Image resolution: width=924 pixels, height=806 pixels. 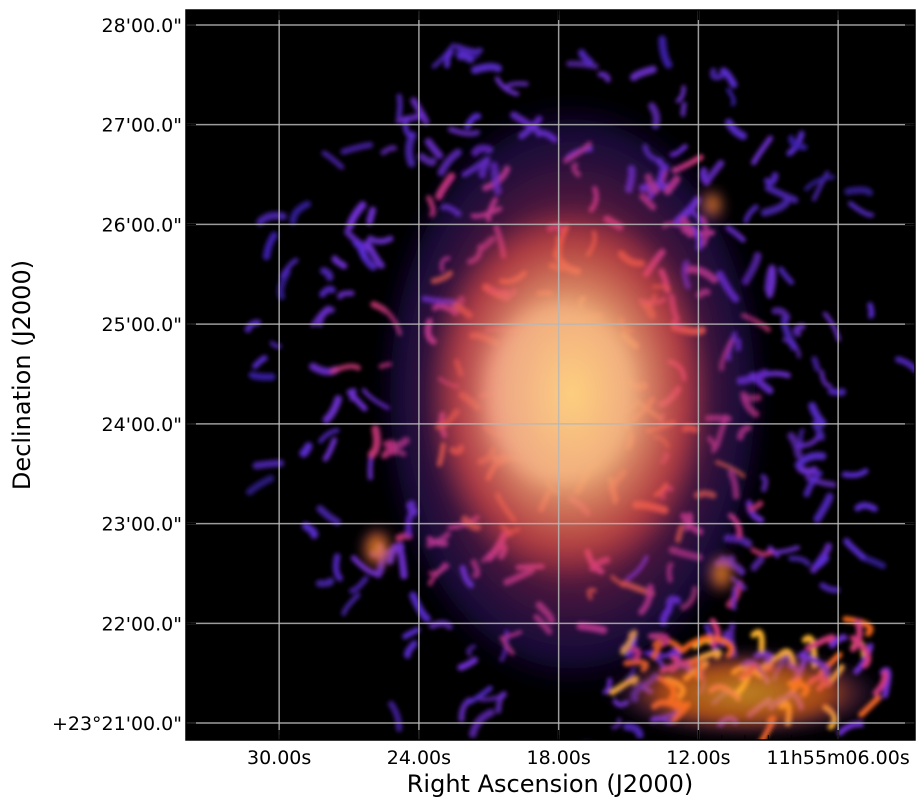 What do you see at coordinates (721, 573) in the screenshot?
I see `feature-blob-se` at bounding box center [721, 573].